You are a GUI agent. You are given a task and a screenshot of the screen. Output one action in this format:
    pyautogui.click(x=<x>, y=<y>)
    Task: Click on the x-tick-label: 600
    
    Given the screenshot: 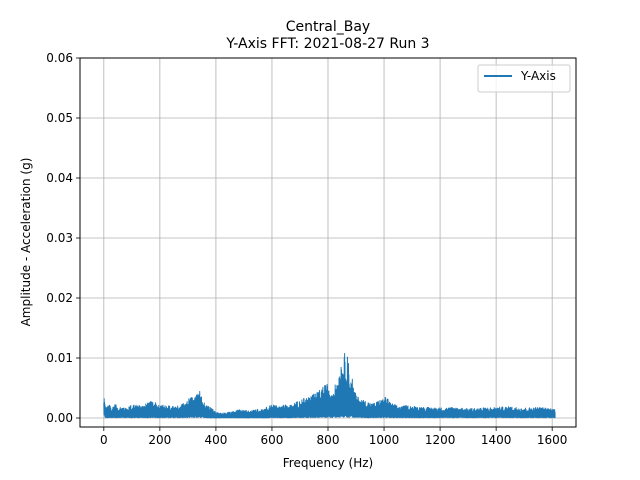 What is the action you would take?
    pyautogui.click(x=272, y=440)
    